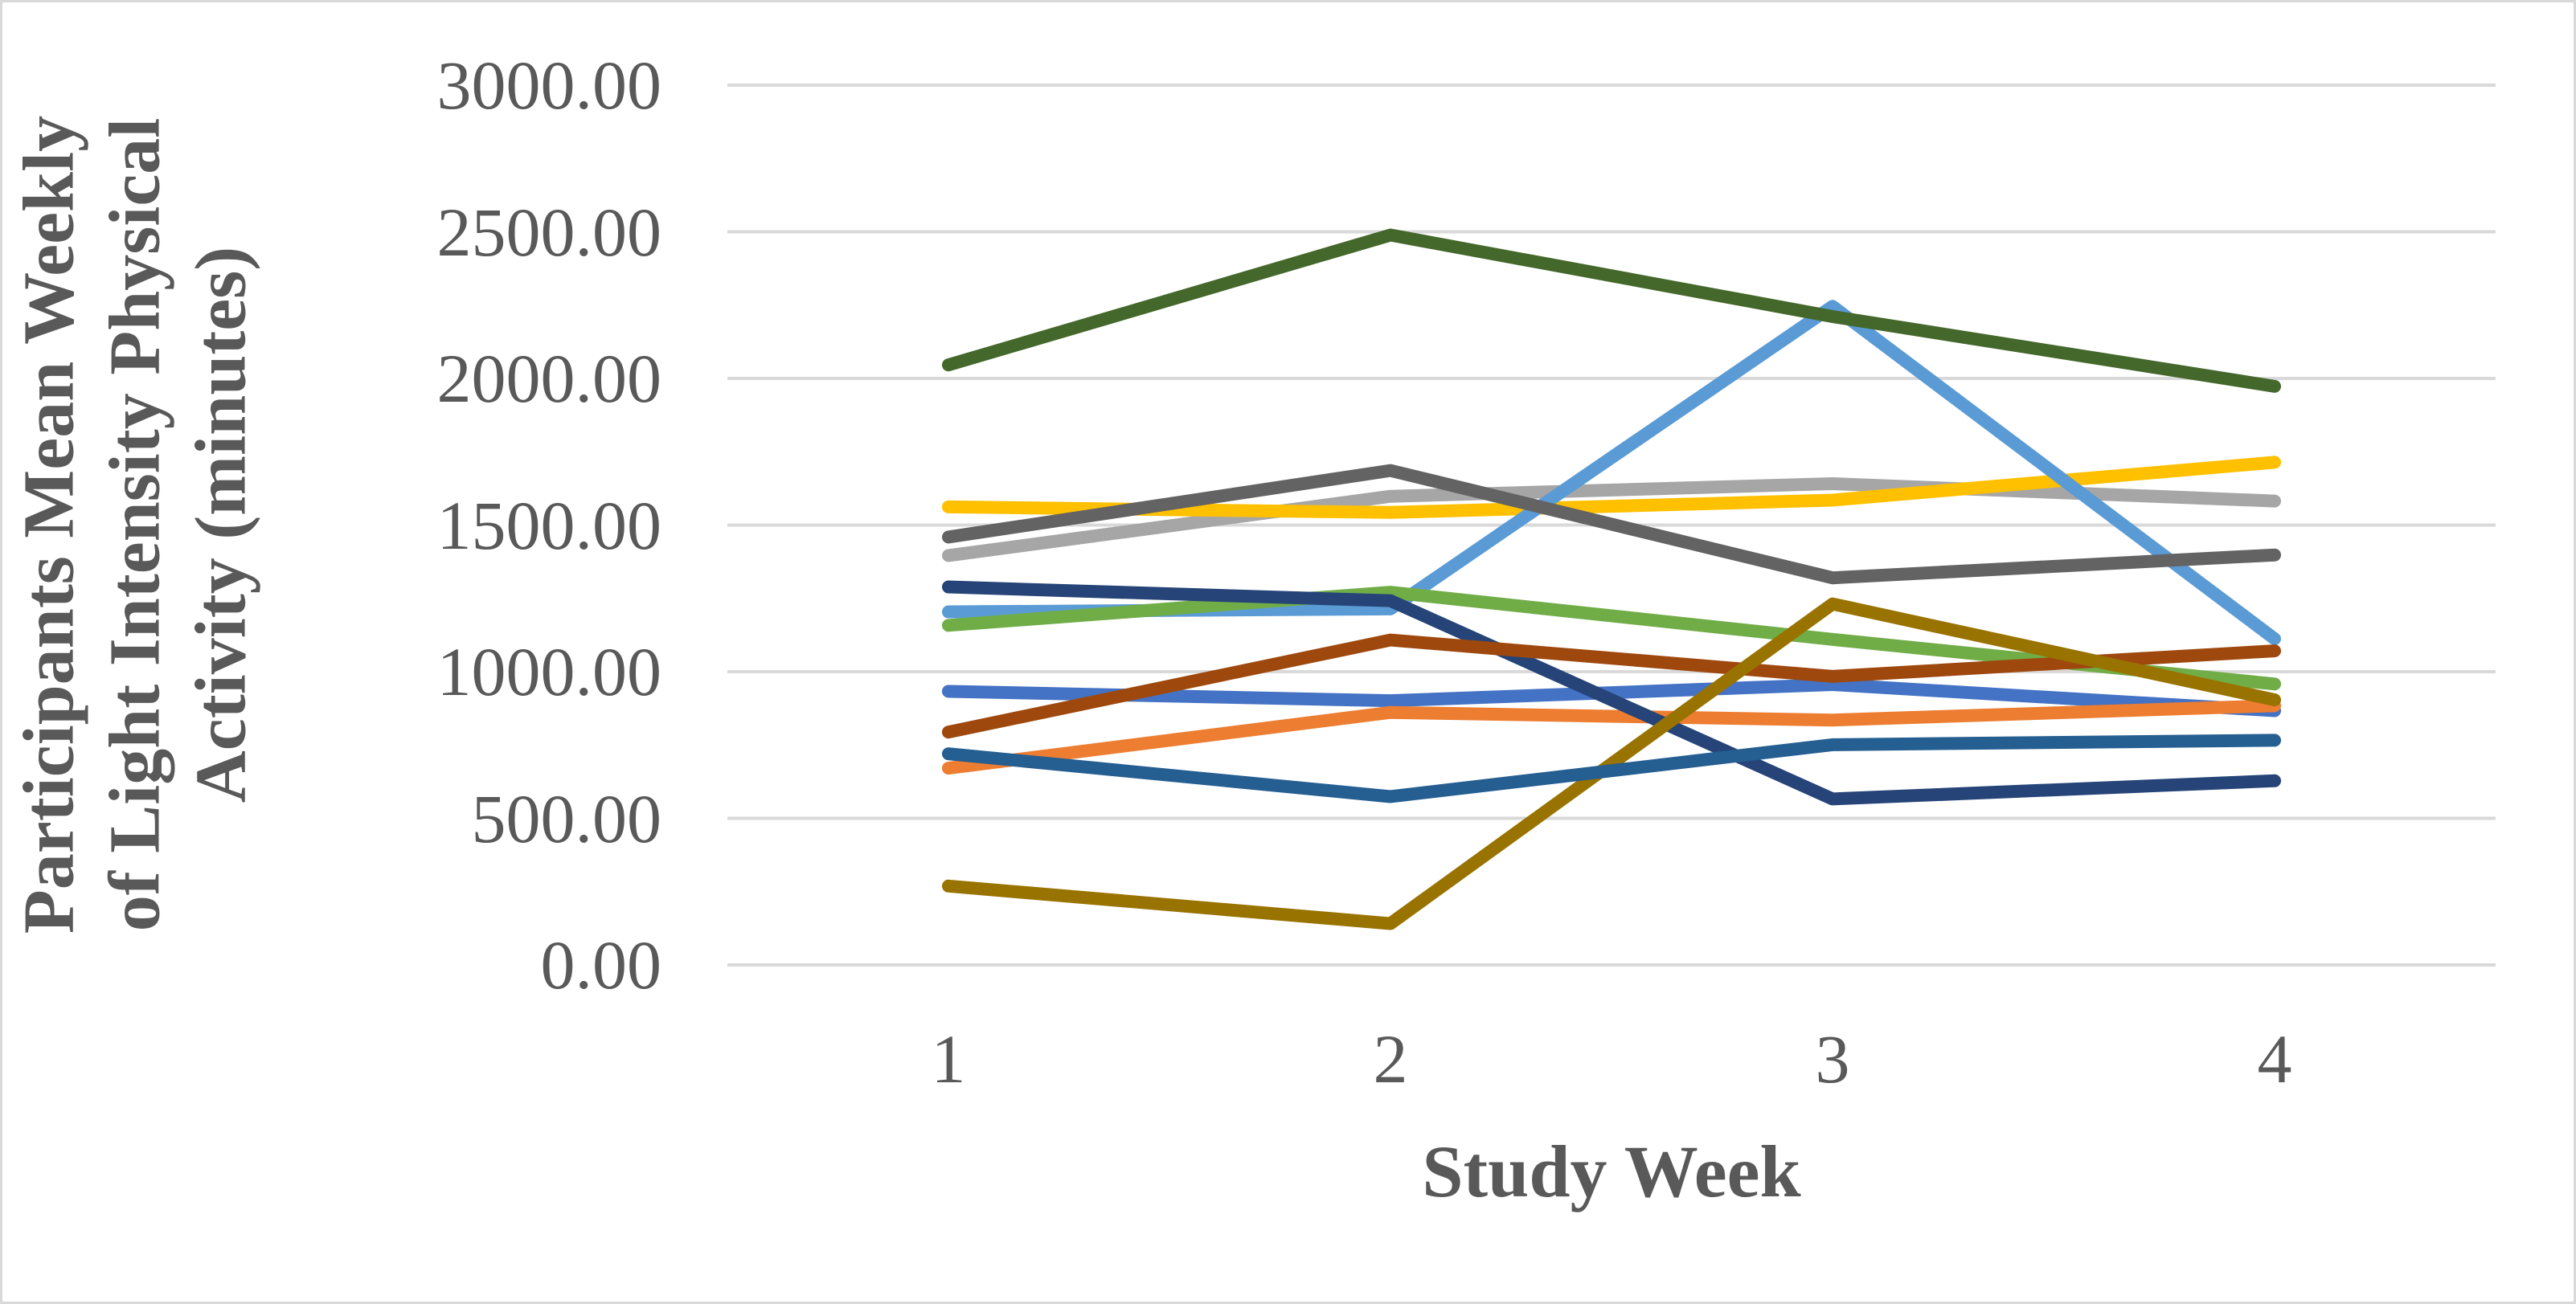 Image resolution: width=2576 pixels, height=1304 pixels. I want to click on series-line-series-steelblue, so click(1611, 768).